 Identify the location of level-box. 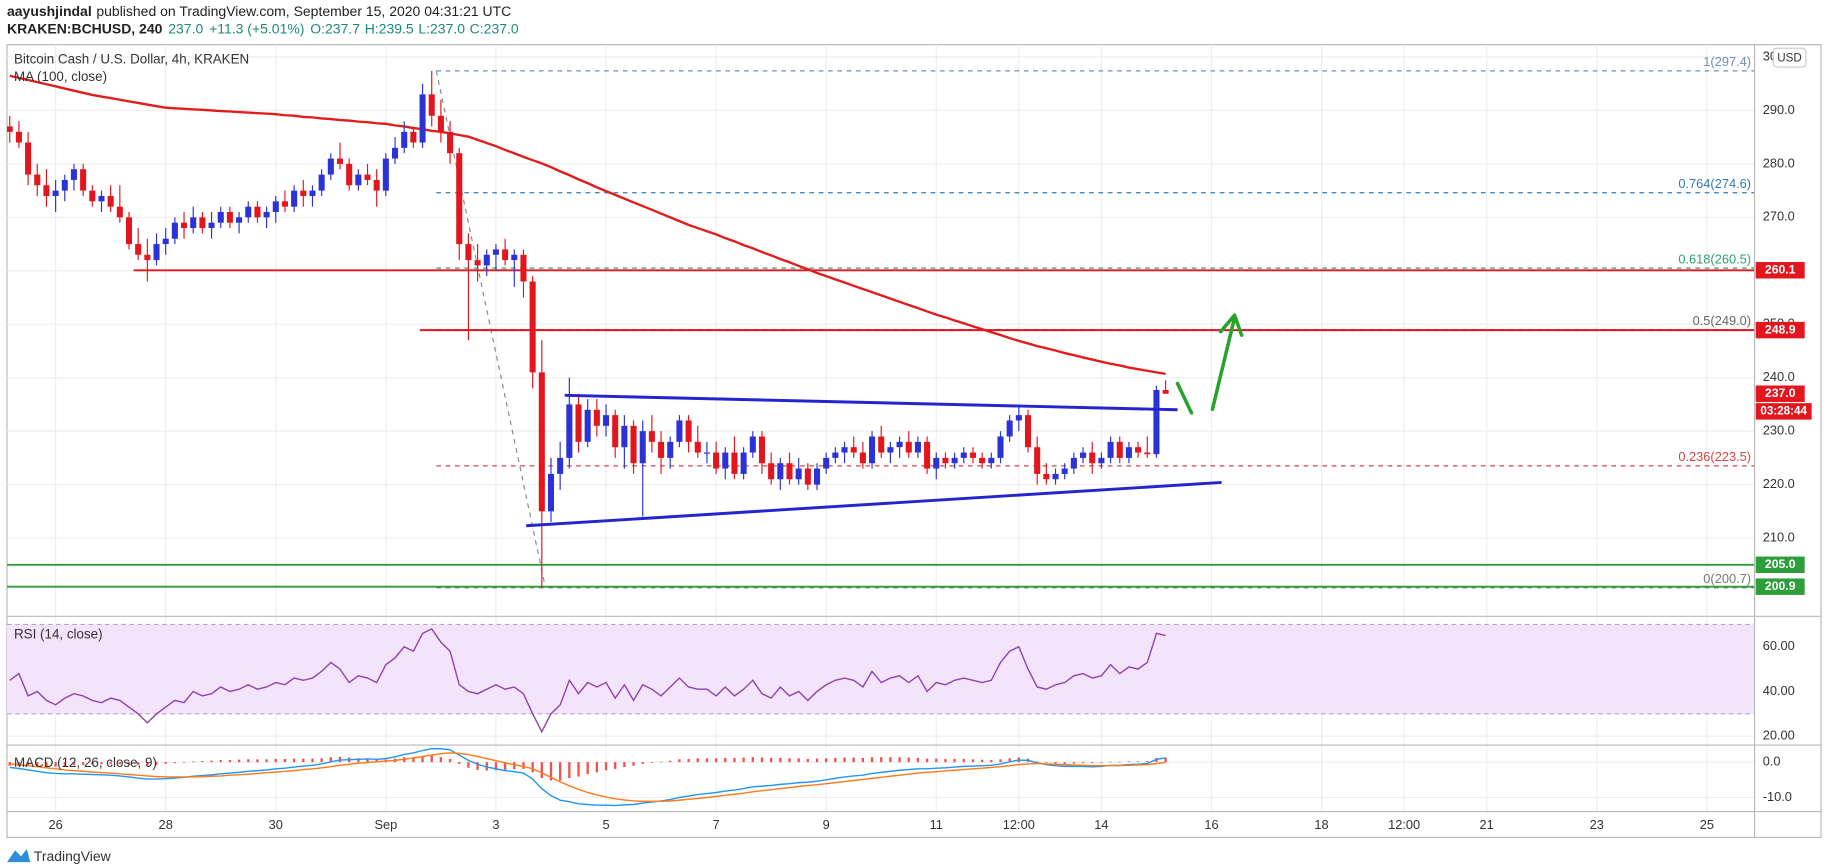
(1780, 565).